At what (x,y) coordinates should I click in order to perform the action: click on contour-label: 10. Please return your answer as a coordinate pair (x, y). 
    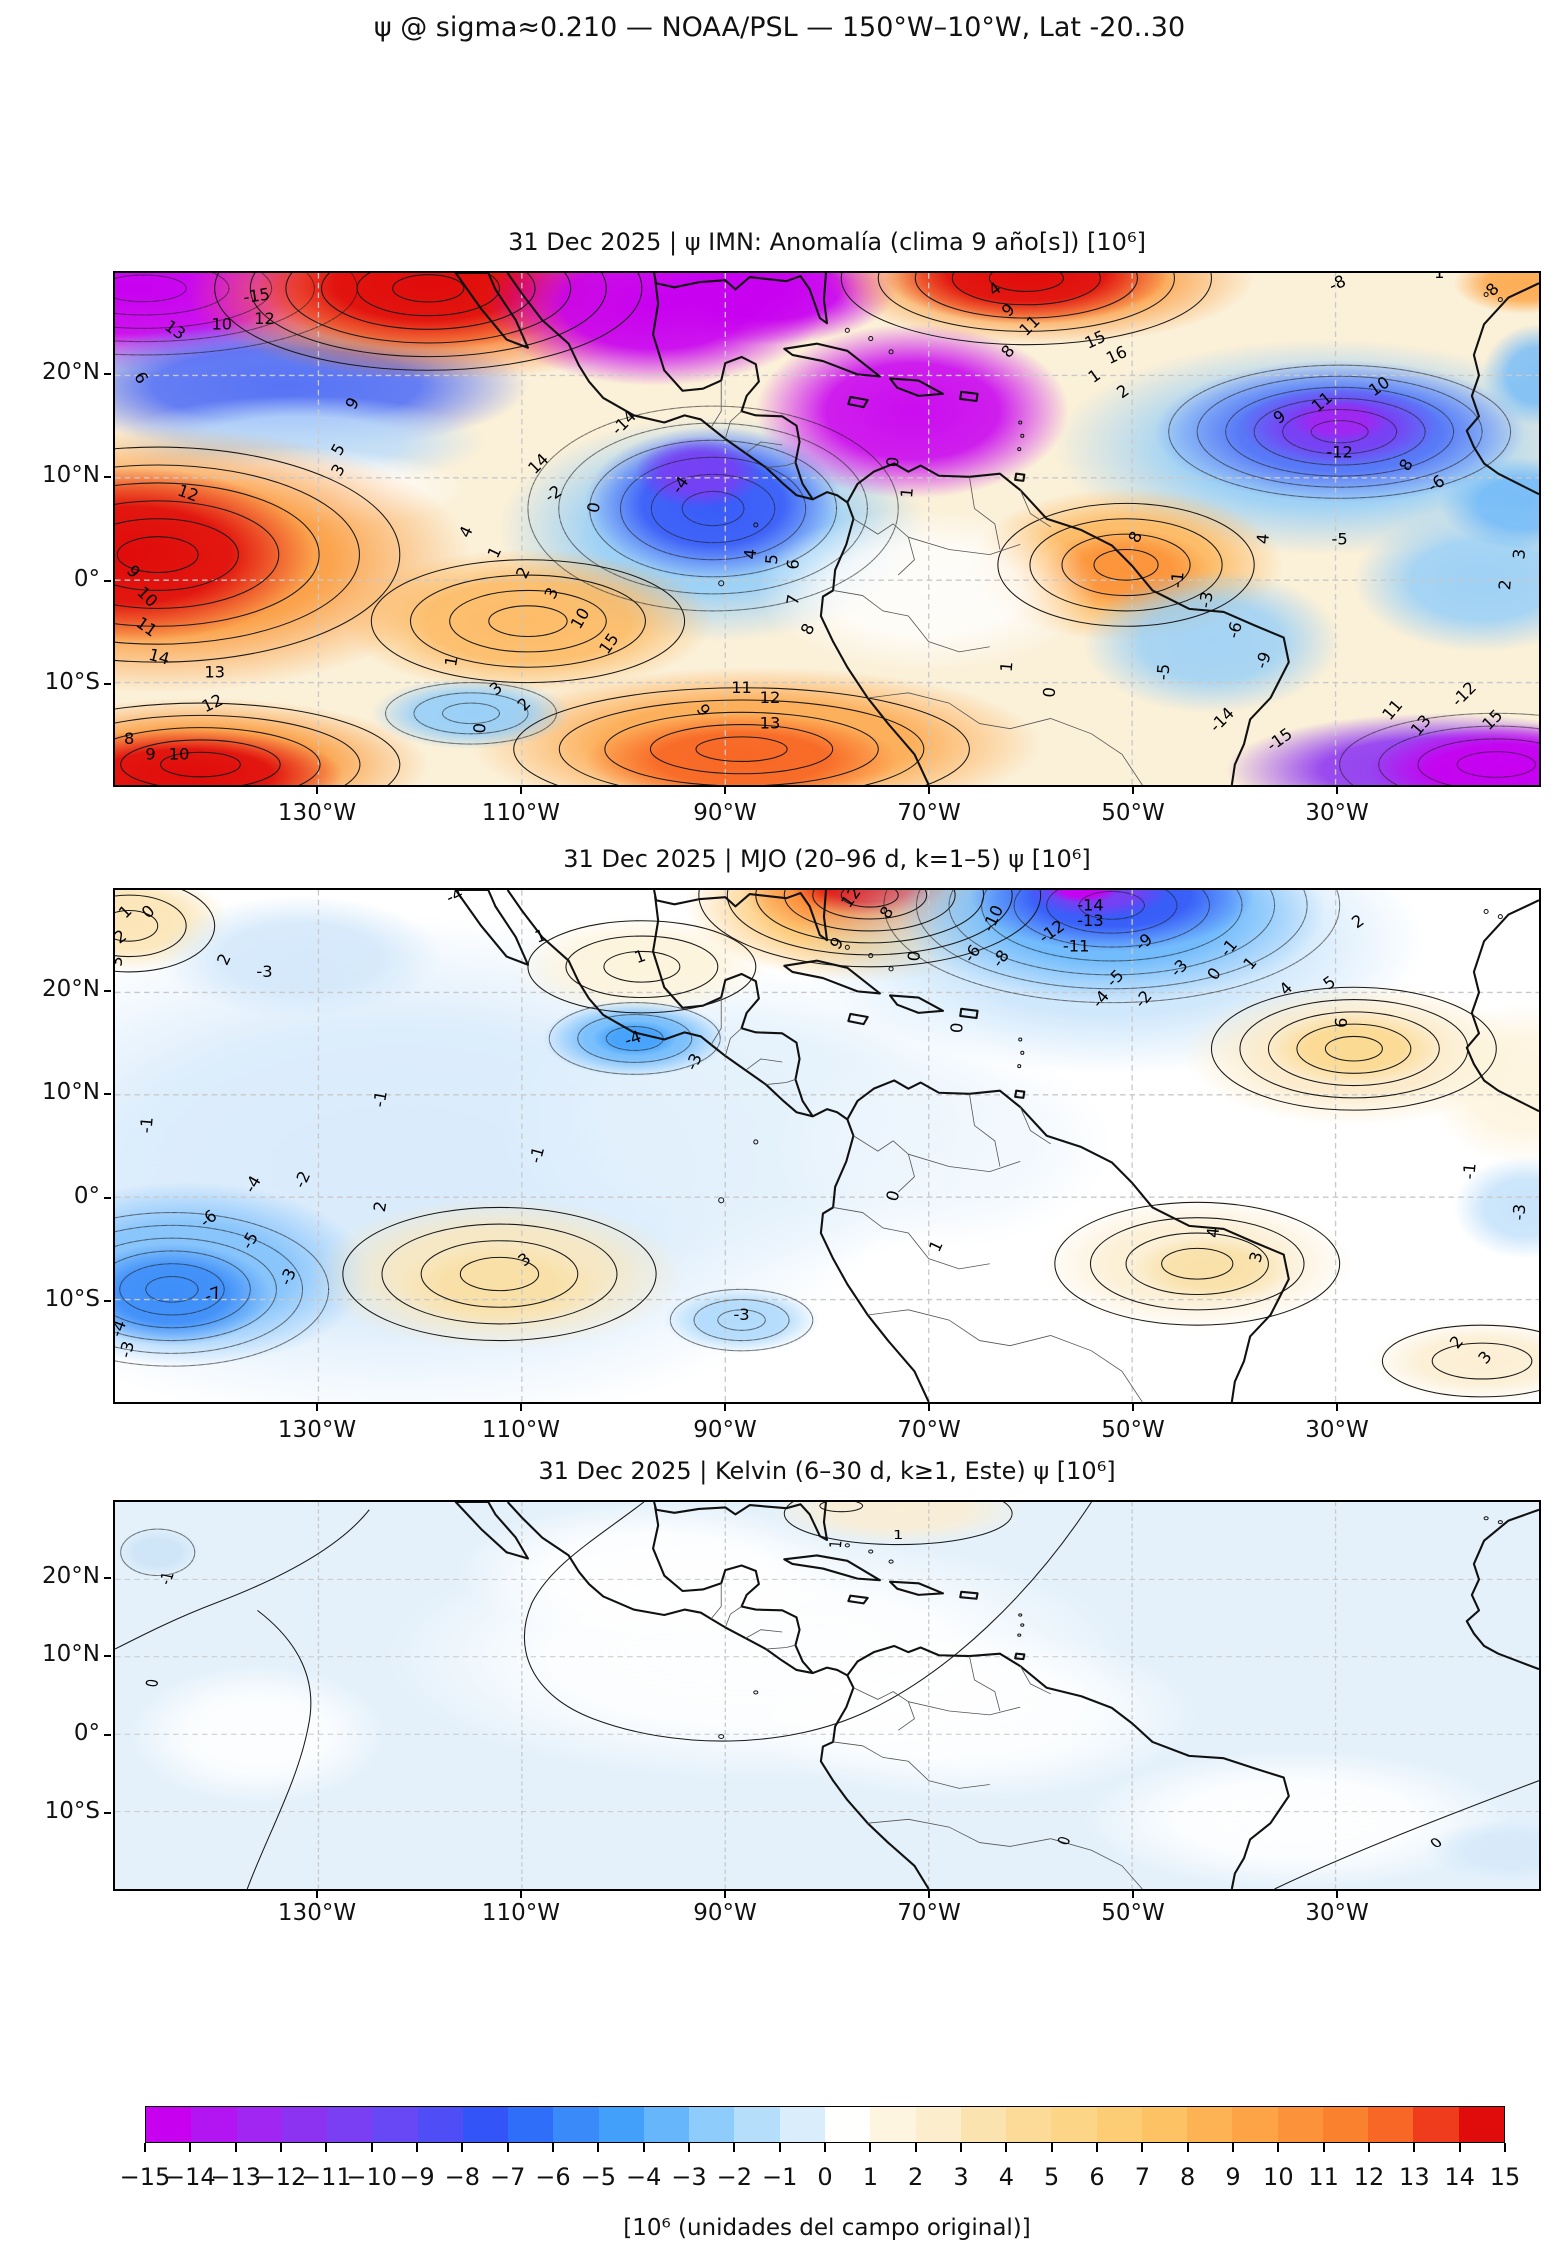
    Looking at the image, I should click on (179, 753).